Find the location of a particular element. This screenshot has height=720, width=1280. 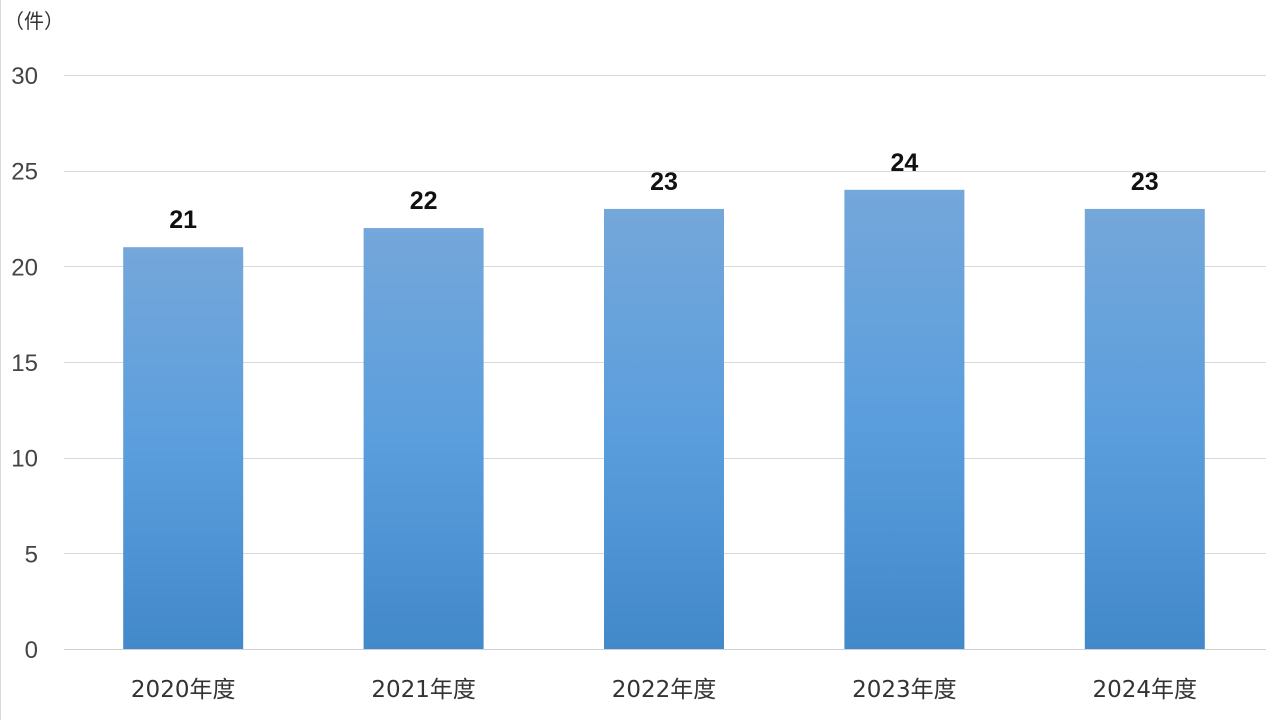

data-label: 21 is located at coordinates (183, 220).